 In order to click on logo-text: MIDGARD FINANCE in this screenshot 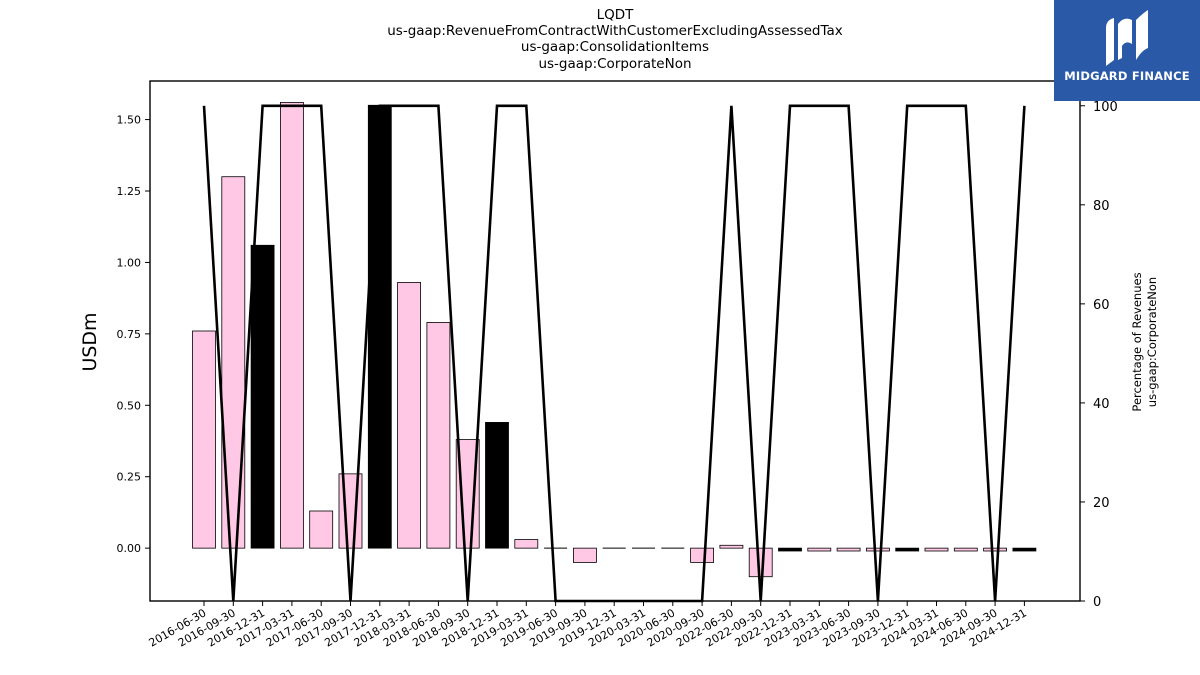, I will do `click(1127, 76)`.